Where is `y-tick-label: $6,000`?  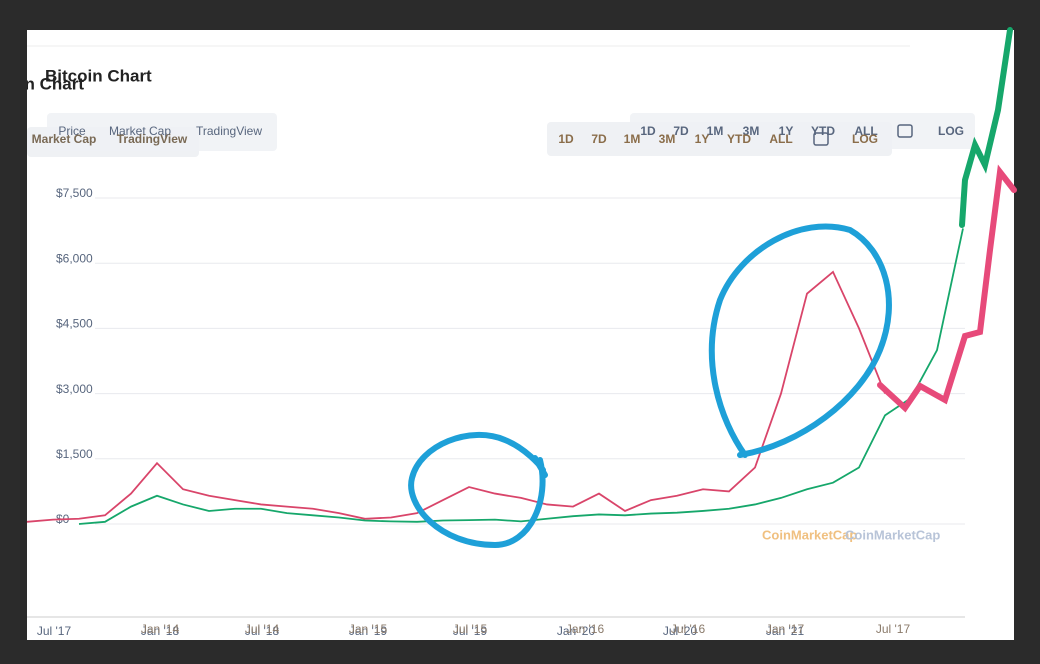
y-tick-label: $6,000 is located at coordinates (74, 258).